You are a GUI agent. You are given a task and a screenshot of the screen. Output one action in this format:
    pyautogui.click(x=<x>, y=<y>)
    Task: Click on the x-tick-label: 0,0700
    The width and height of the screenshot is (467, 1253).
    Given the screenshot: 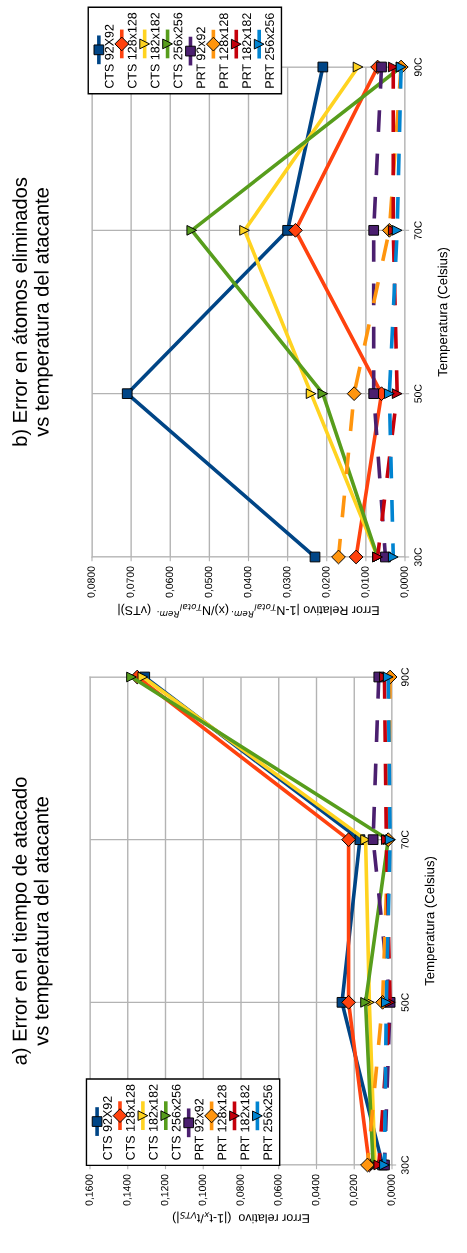 What is the action you would take?
    pyautogui.click(x=131, y=582)
    